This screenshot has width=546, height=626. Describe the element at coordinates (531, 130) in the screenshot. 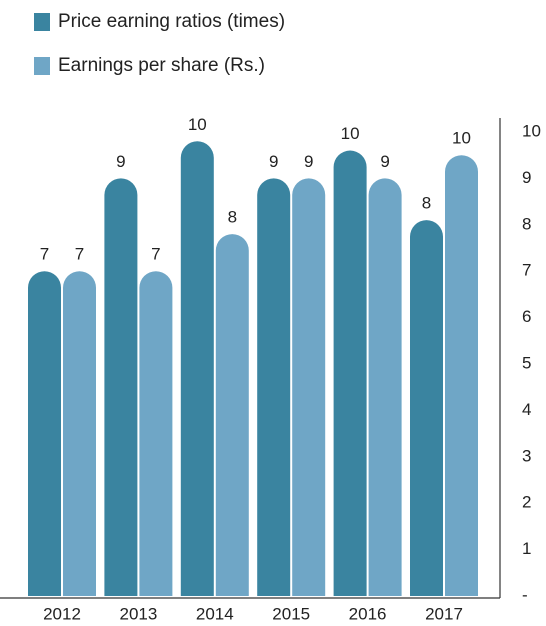

I see `y-tick-label: 10` at that location.